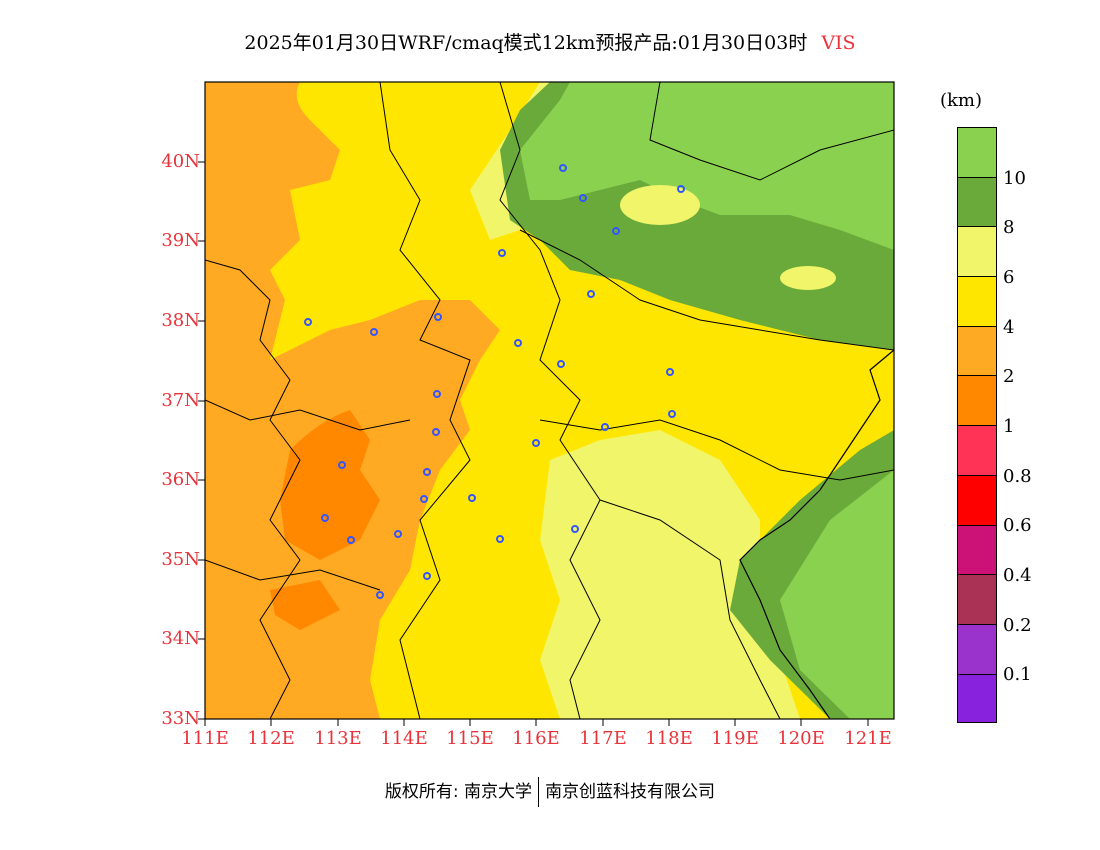  I want to click on legend-label-6: 6, so click(1009, 277).